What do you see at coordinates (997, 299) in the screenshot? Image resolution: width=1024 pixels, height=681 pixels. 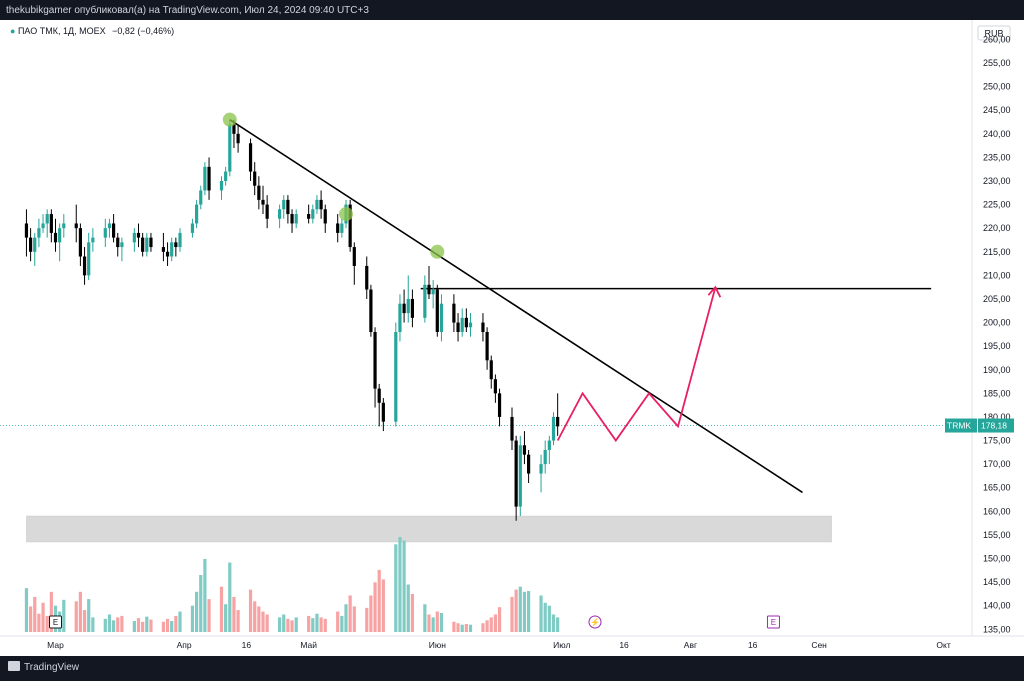 I see `y-tick-label: 205,00` at bounding box center [997, 299].